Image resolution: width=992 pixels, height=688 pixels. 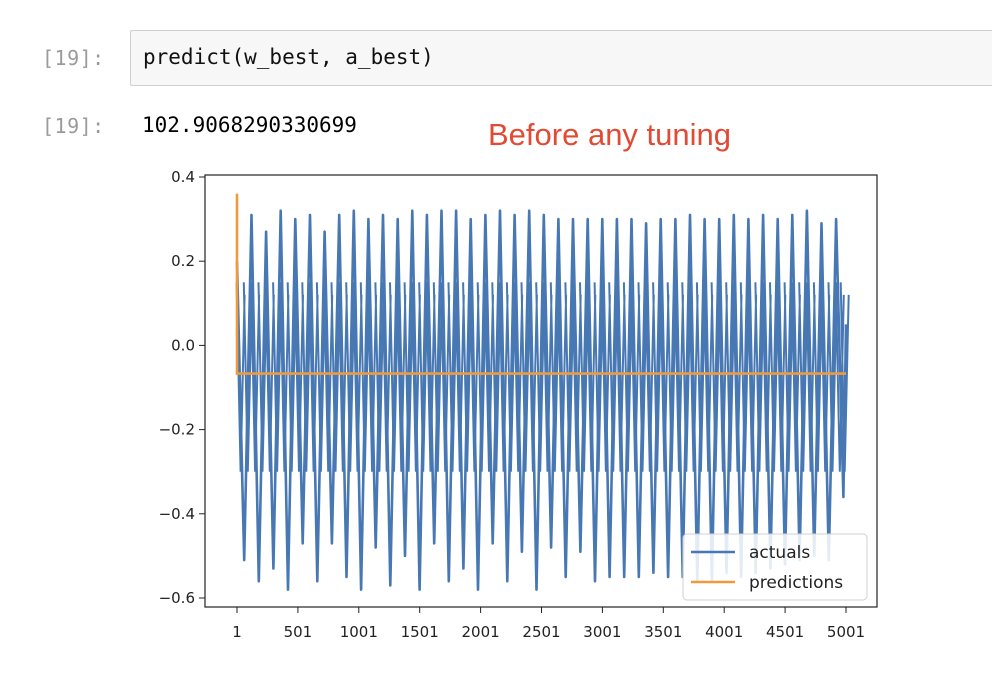 What do you see at coordinates (73, 58) in the screenshot?
I see `input-prompt: [19]:` at bounding box center [73, 58].